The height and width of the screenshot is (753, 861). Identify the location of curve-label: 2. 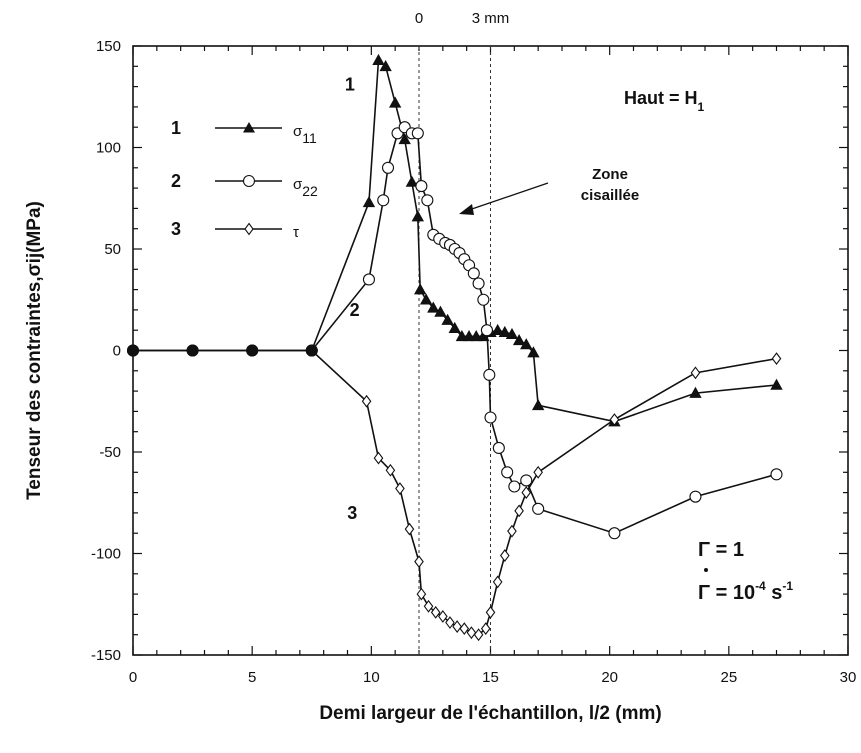
(355, 310).